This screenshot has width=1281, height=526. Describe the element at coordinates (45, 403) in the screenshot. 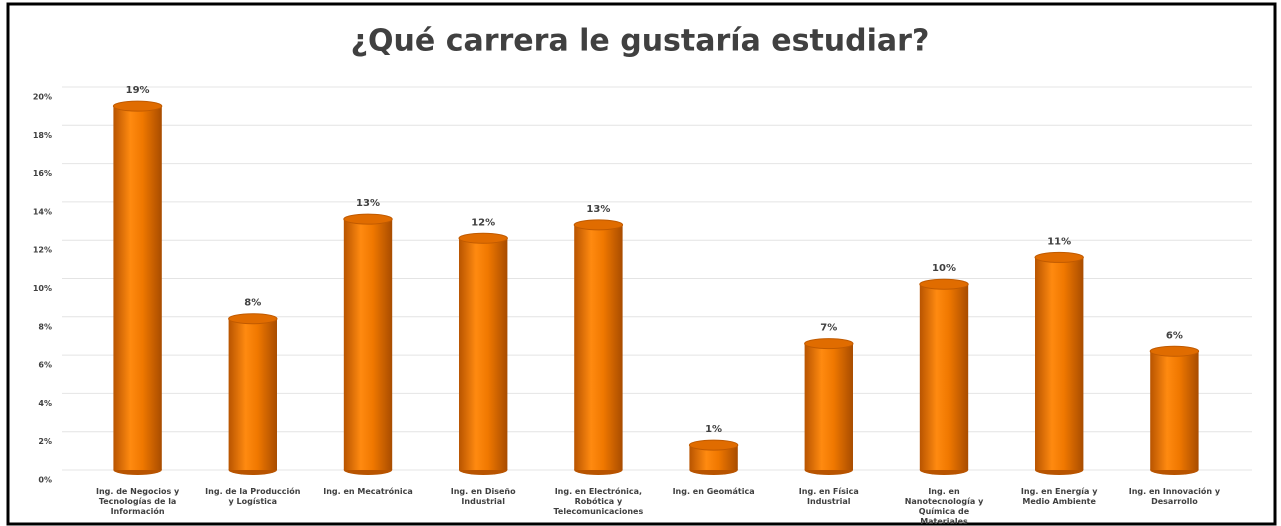

I see `y-tick-label: 4%` at that location.